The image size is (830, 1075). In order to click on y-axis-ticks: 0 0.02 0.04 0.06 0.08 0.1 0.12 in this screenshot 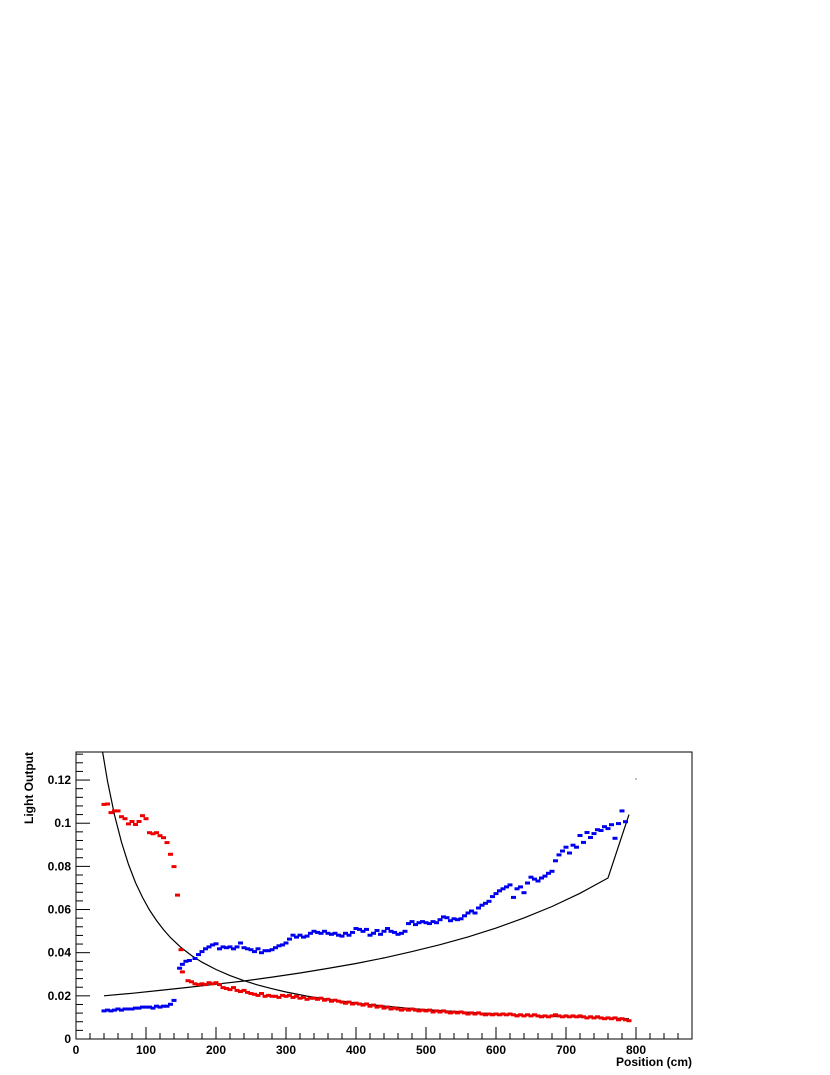, I will do `click(69, 899)`.